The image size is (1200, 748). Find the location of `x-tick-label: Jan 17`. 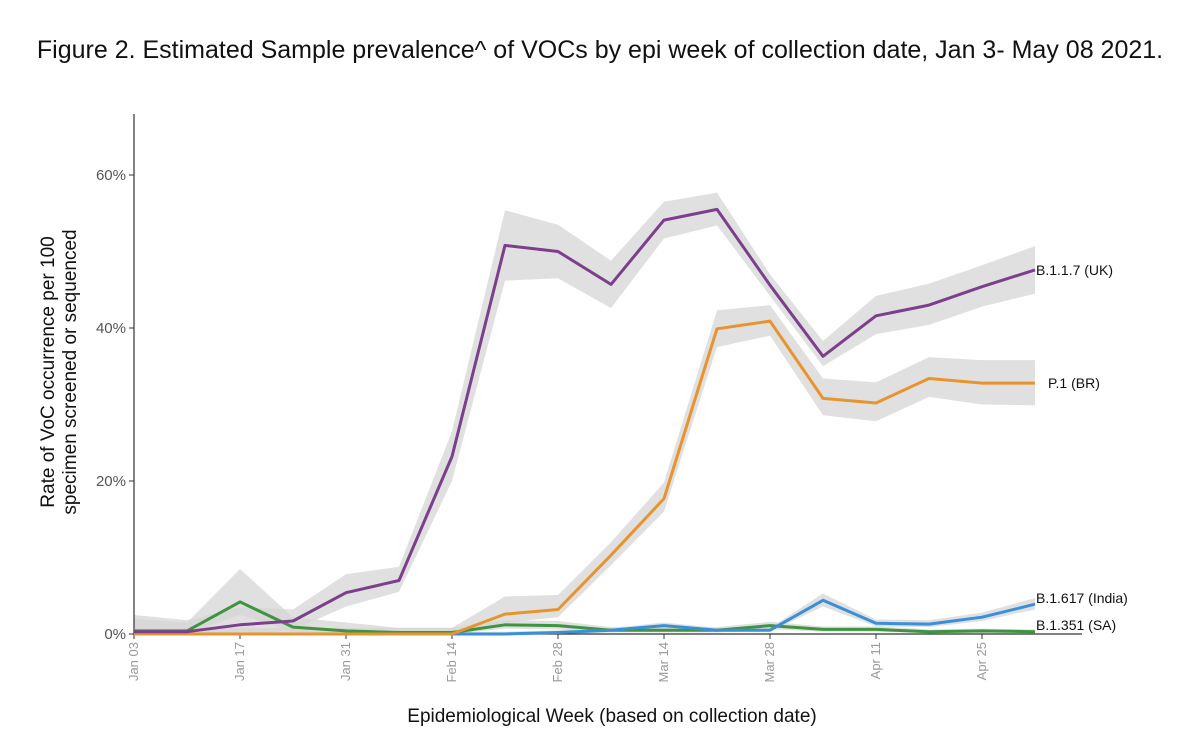

x-tick-label: Jan 17 is located at coordinates (239, 661).